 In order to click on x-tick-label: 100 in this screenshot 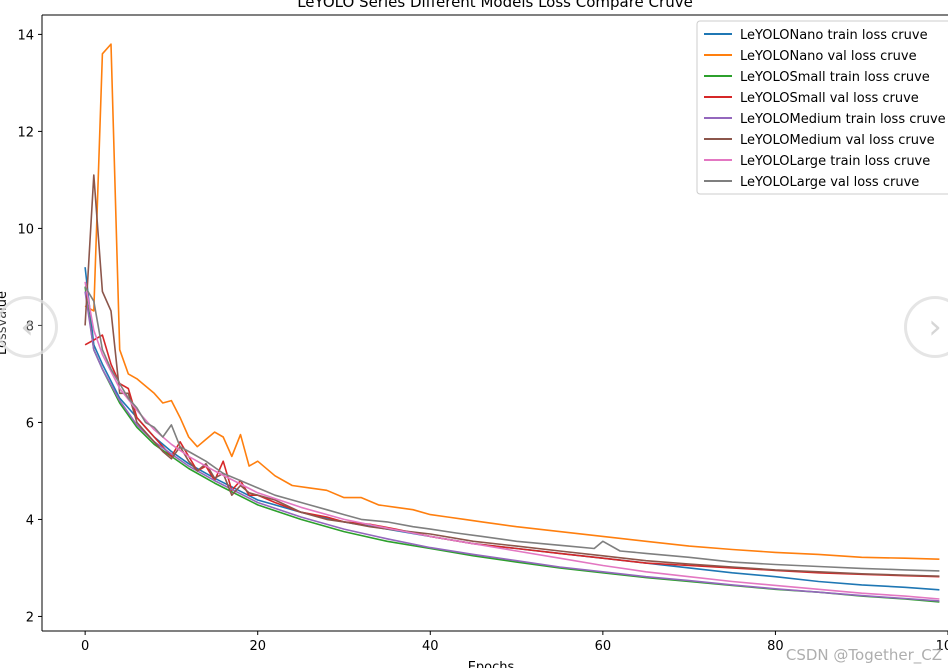, I will do `click(942, 646)`.